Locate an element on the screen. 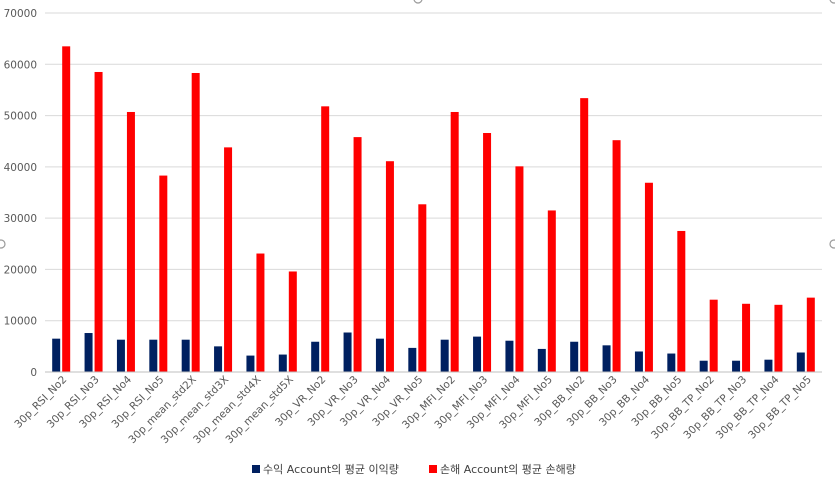 This screenshot has height=488, width=835. legend-label-series-1: 수익 Account의 평균 이익량 is located at coordinates (331, 469).